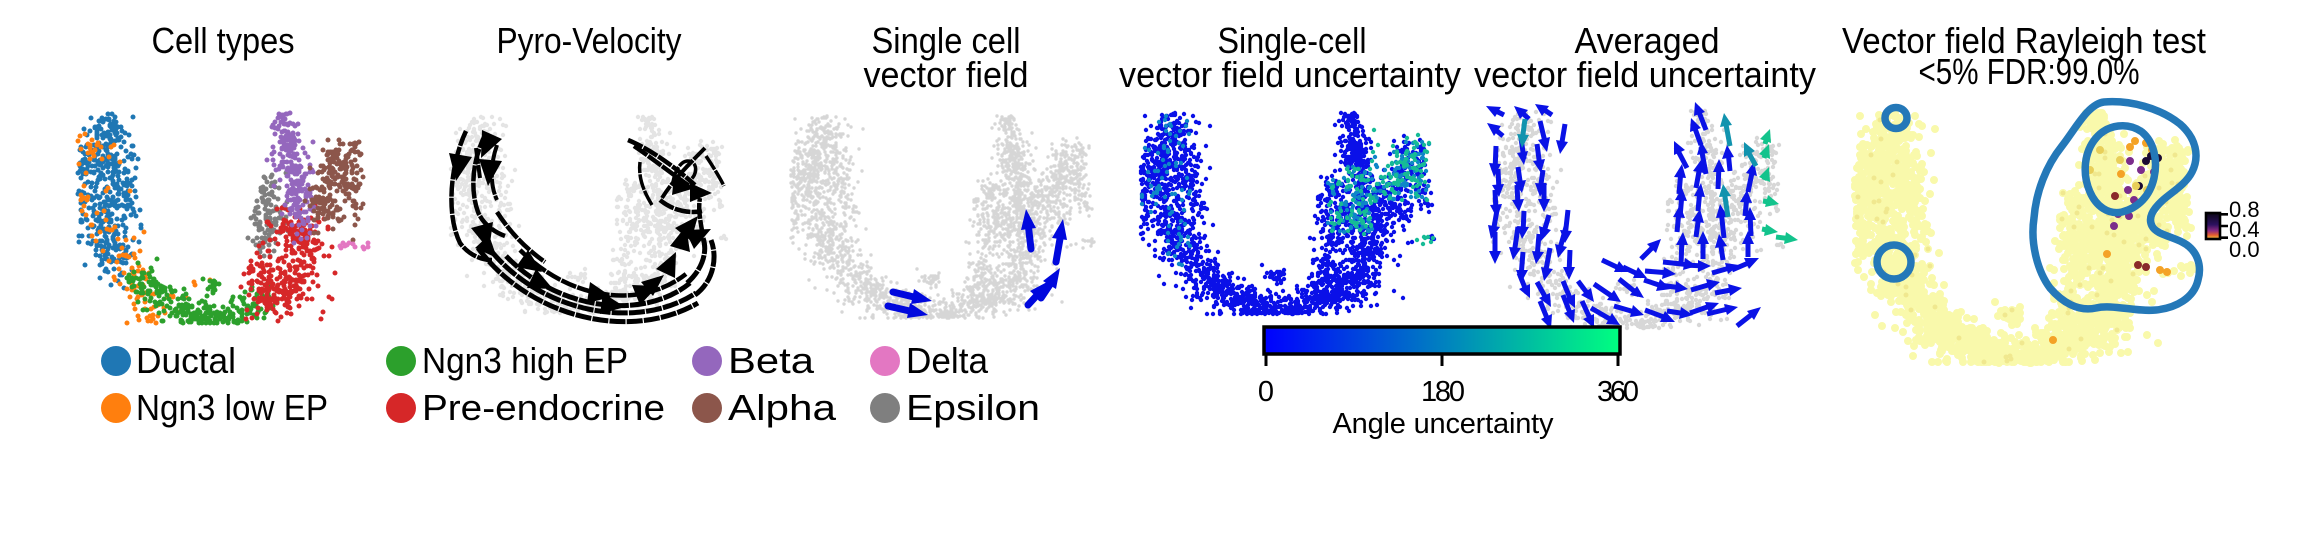 This screenshot has height=537, width=2304. Describe the element at coordinates (782, 407) in the screenshot. I see `svg-text: Alpha` at that location.